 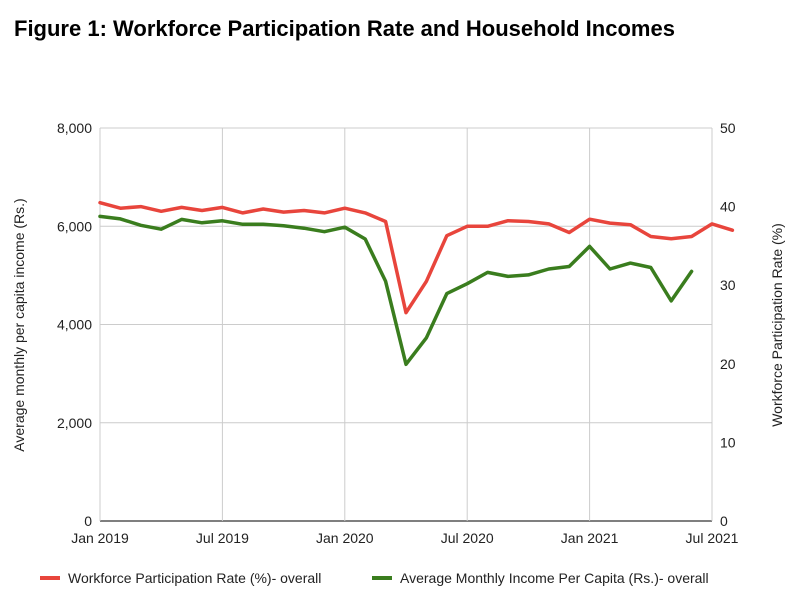 What do you see at coordinates (74, 226) in the screenshot?
I see `left-tick-label: 6,000` at bounding box center [74, 226].